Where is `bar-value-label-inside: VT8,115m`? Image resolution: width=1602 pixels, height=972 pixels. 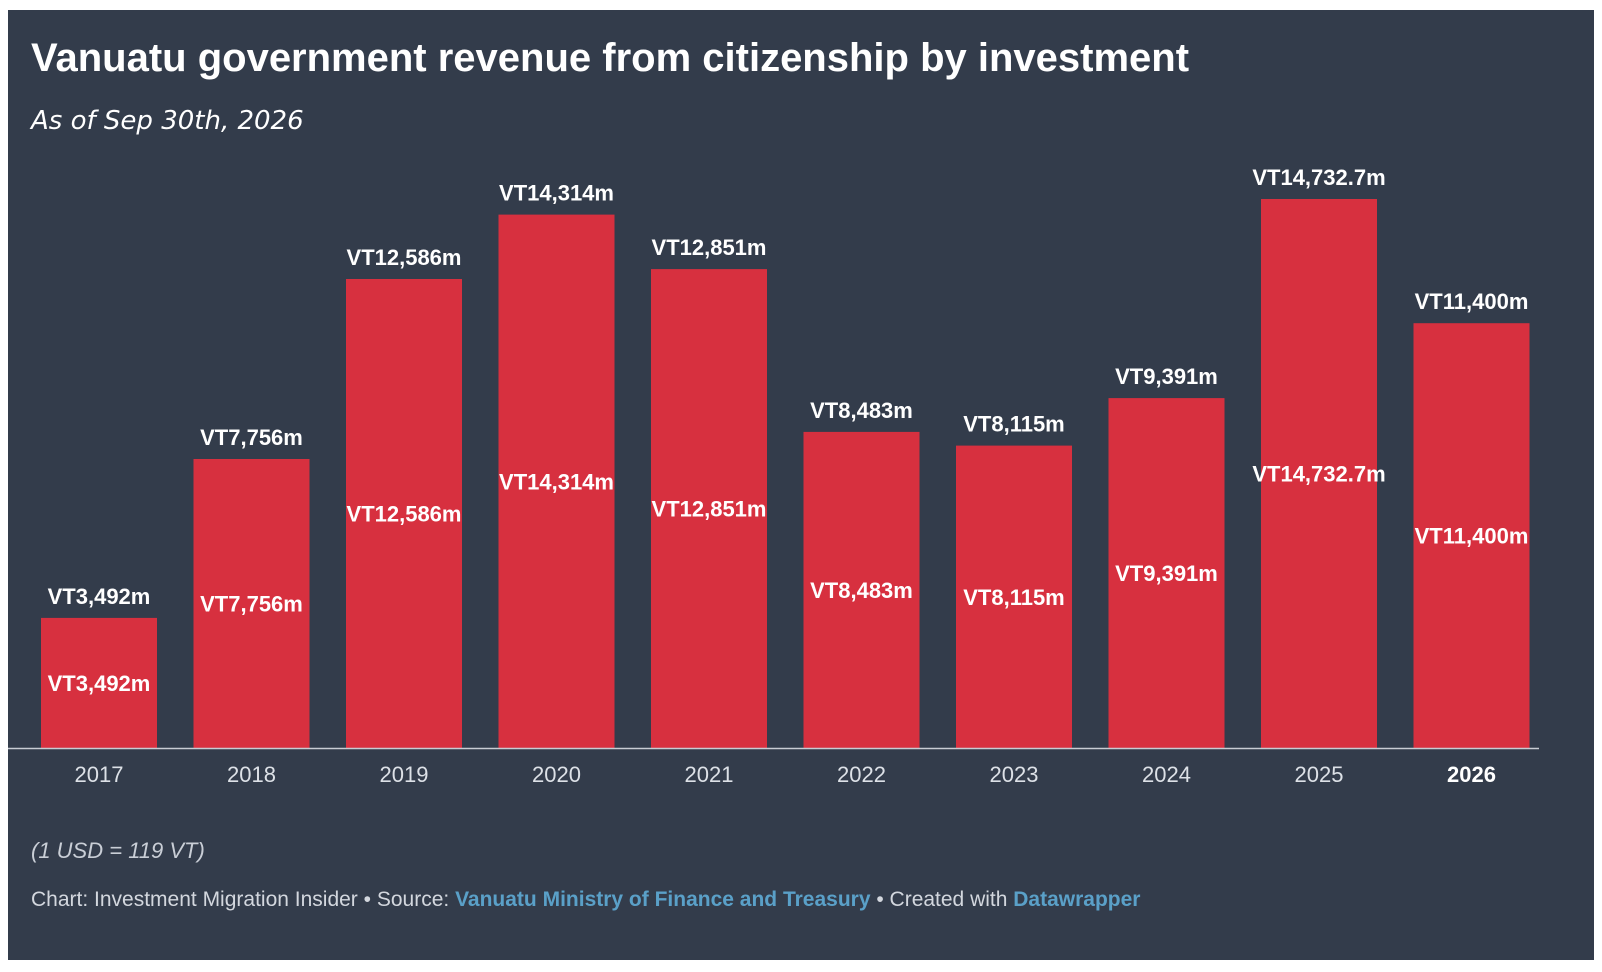 bar-value-label-inside: VT8,115m is located at coordinates (1014, 597).